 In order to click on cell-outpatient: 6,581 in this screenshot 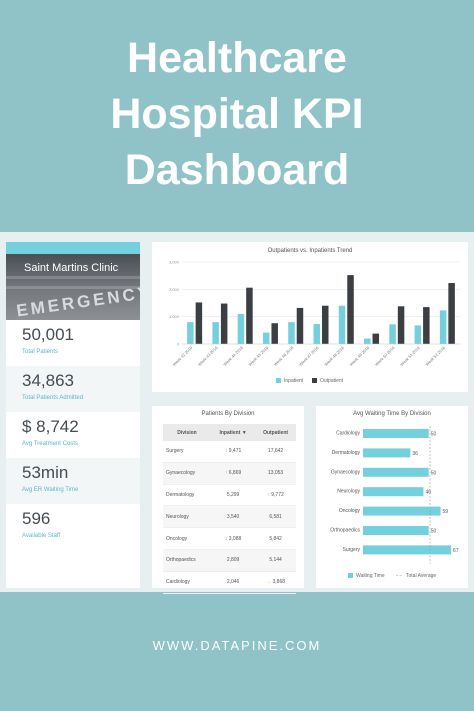, I will do `click(275, 517)`.